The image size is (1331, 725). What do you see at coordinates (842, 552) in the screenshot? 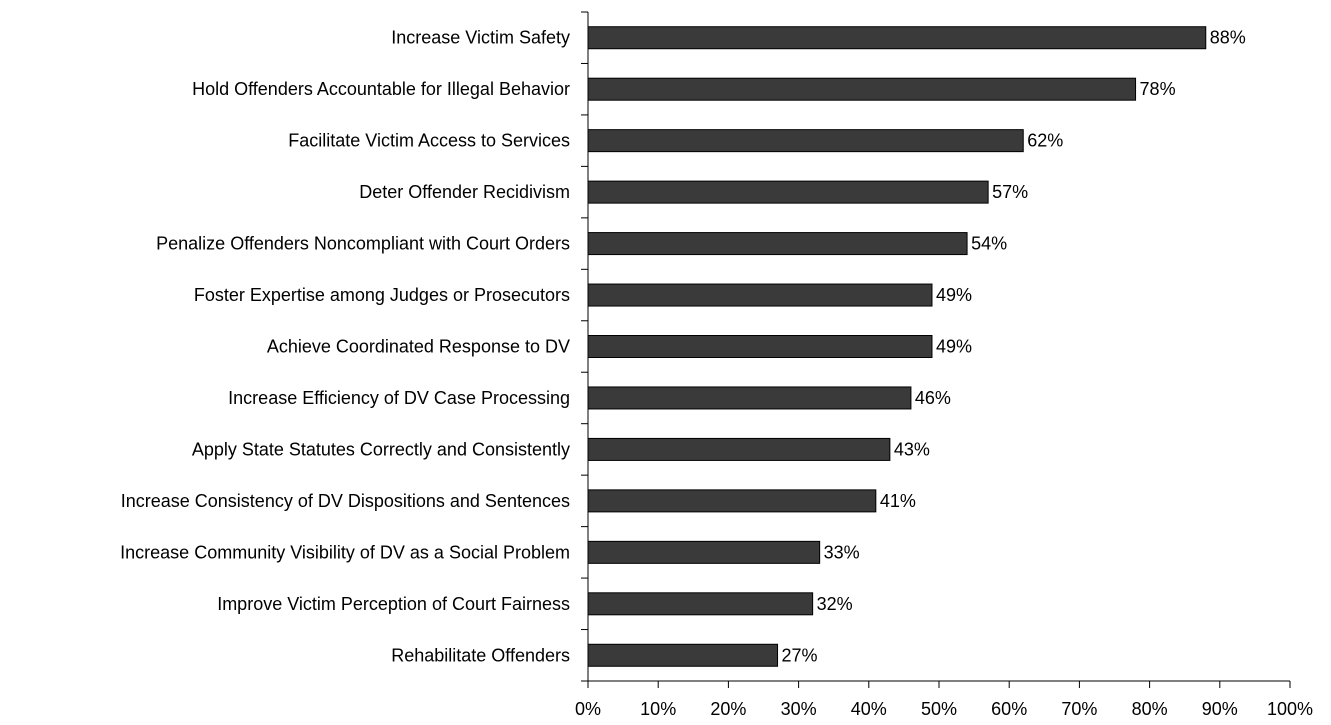
I see `value-label: 33%` at bounding box center [842, 552].